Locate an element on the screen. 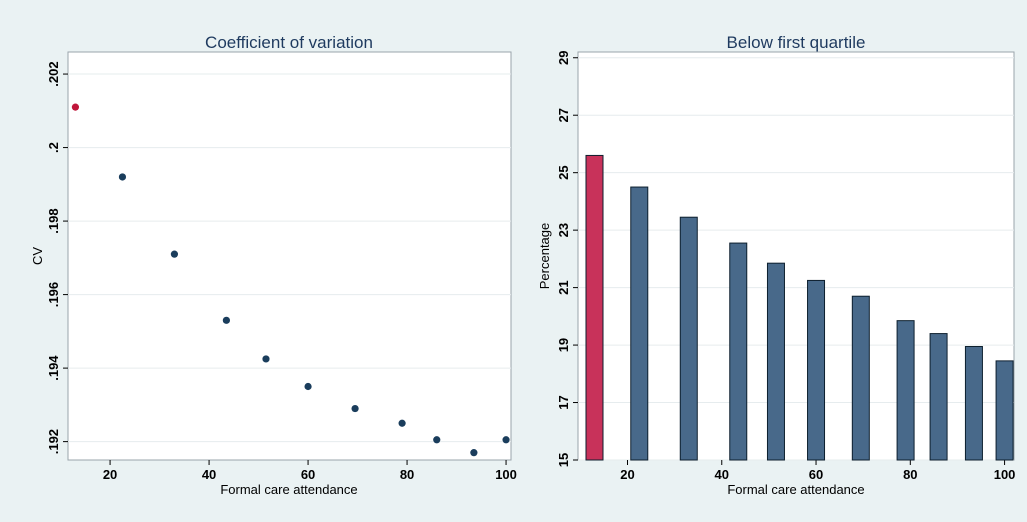 Image resolution: width=1027 pixels, height=522 pixels. y-tick-label: .2 is located at coordinates (53, 147).